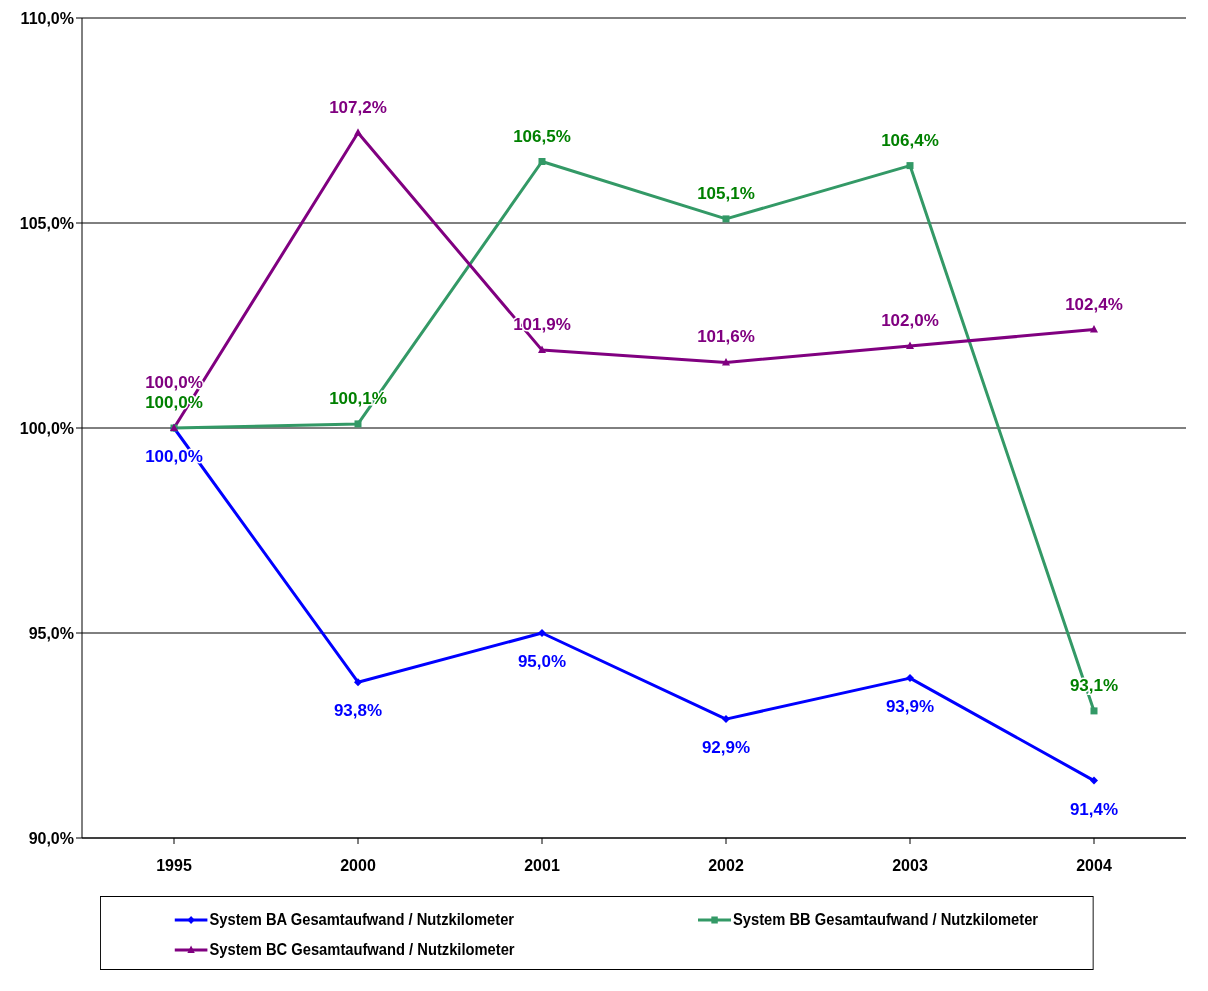  What do you see at coordinates (910, 707) in the screenshot?
I see `data-label: 93,9%` at bounding box center [910, 707].